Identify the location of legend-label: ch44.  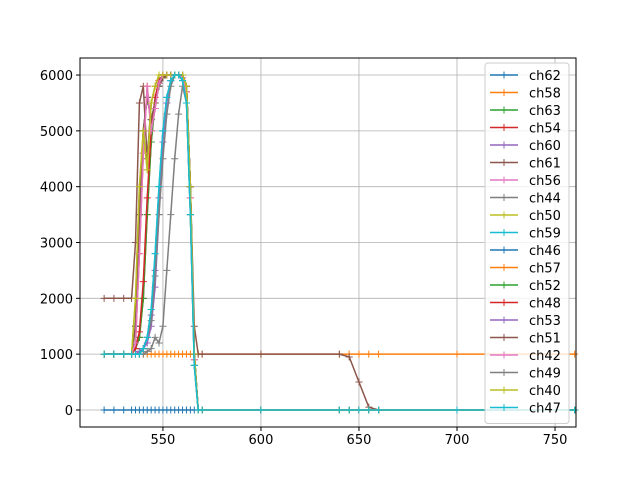
(545, 199).